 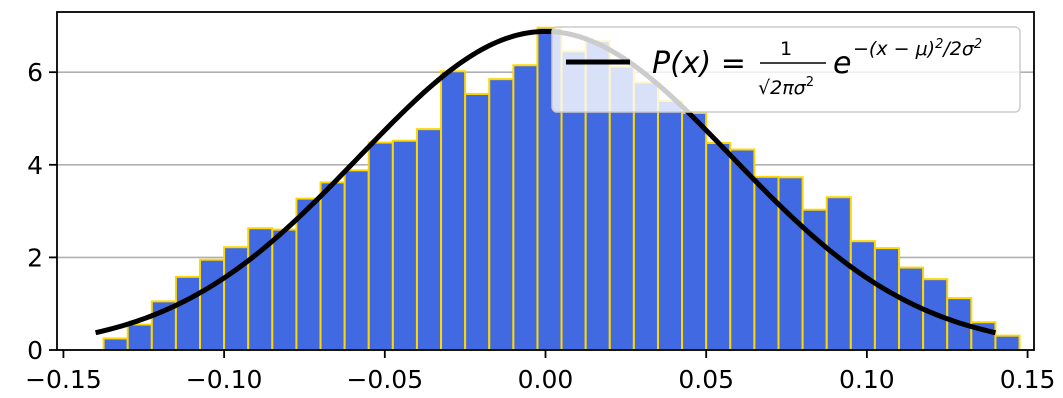 I want to click on legend-denominator: √2πσ2, so click(x=786, y=87).